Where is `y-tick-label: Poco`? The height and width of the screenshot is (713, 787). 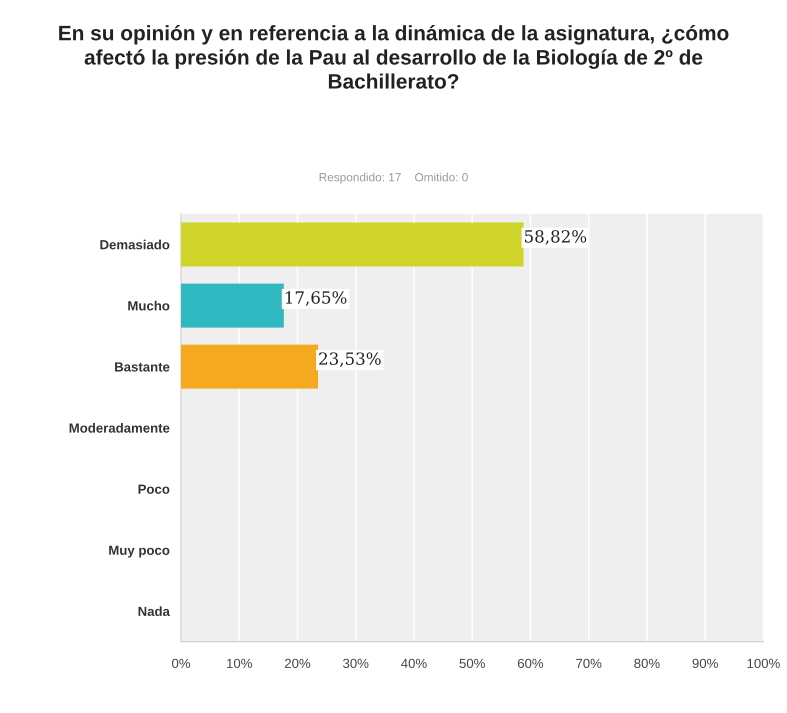 y-tick-label: Poco is located at coordinates (154, 489).